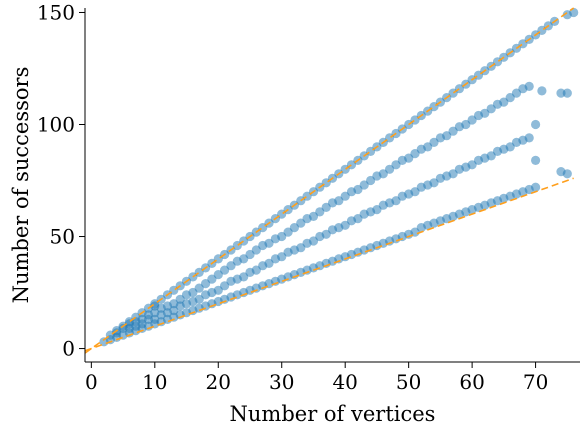 Image resolution: width=587 pixels, height=432 pixels. What do you see at coordinates (535, 382) in the screenshot?
I see `x-tick-label: 70` at bounding box center [535, 382].